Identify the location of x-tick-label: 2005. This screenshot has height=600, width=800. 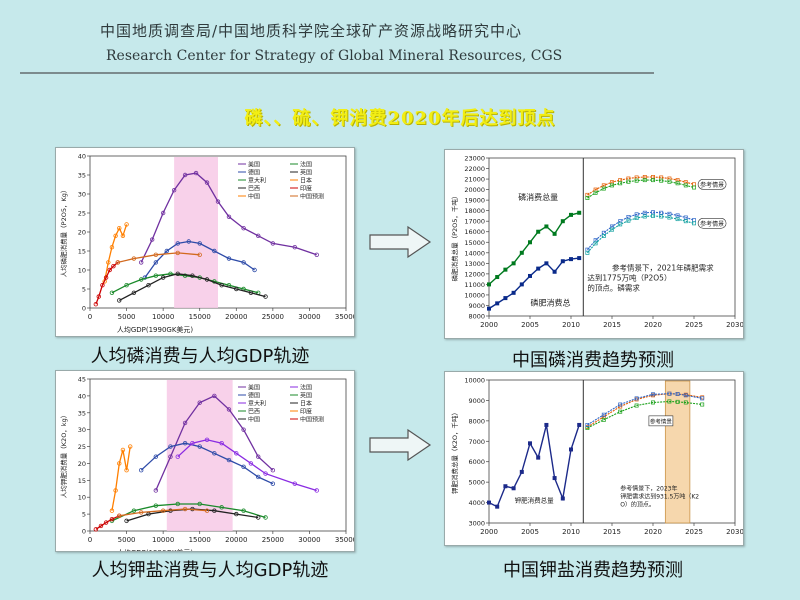
(530, 532).